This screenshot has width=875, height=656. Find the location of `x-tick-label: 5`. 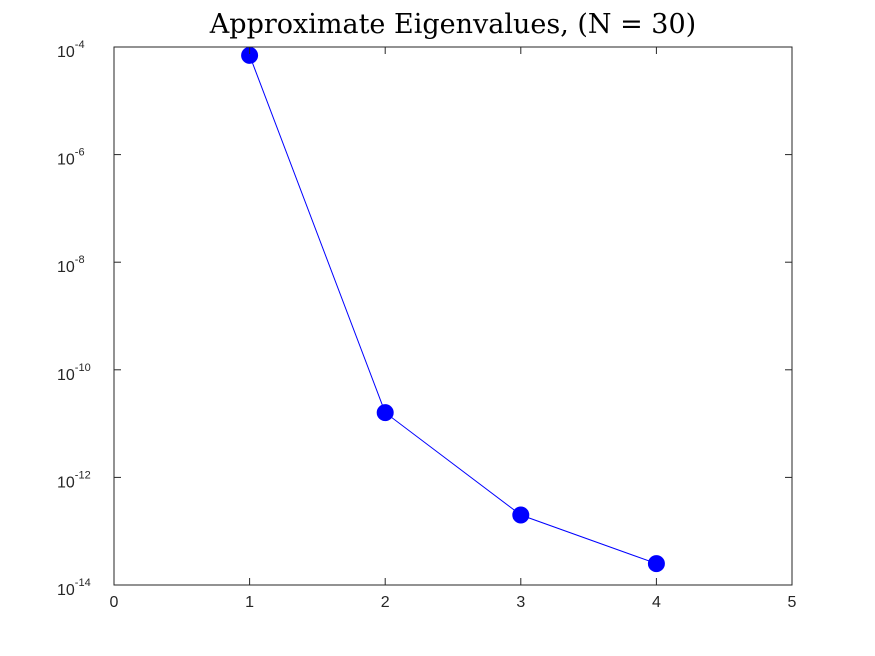

x-tick-label: 5 is located at coordinates (792, 602).